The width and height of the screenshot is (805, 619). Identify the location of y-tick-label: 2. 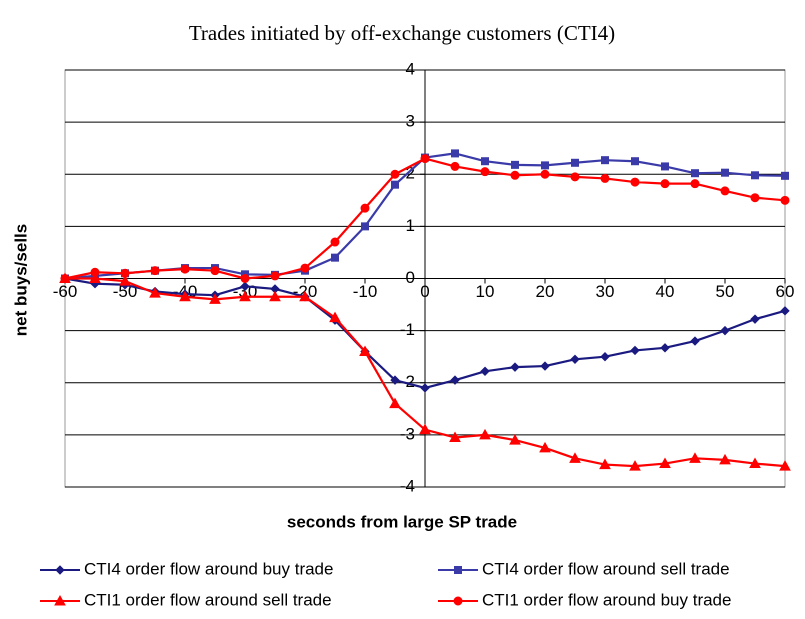
(410, 173).